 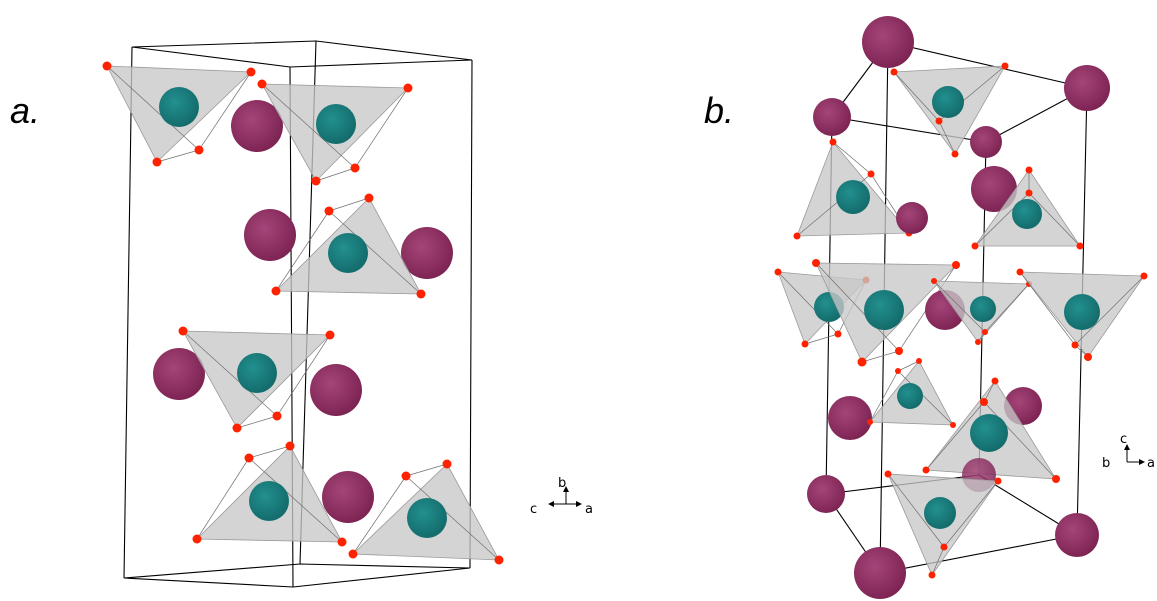 I want to click on axis-indicator-a: b c a, so click(x=561, y=496).